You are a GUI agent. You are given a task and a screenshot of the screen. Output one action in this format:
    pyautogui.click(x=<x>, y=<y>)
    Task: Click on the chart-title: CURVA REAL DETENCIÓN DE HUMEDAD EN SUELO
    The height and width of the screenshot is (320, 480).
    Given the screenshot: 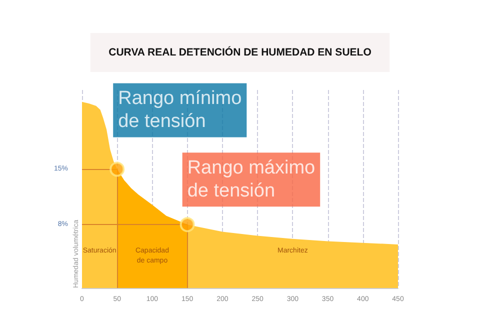 What is the action you would take?
    pyautogui.click(x=240, y=52)
    